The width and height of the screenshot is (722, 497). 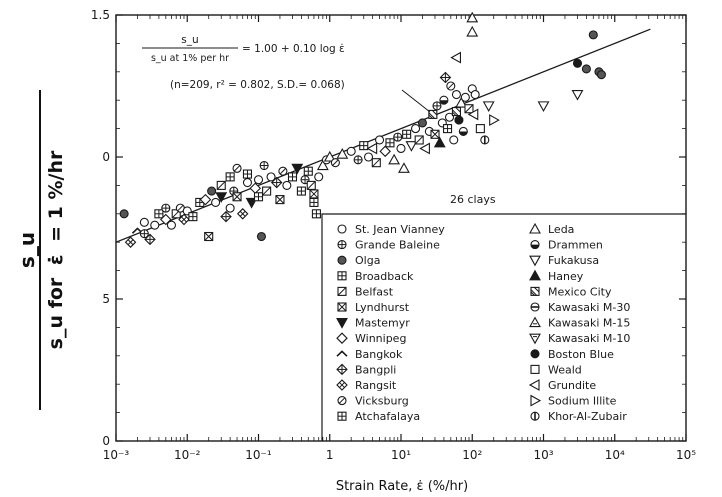 I want to click on legend-label: St. Jean Vianney, so click(x=400, y=229).